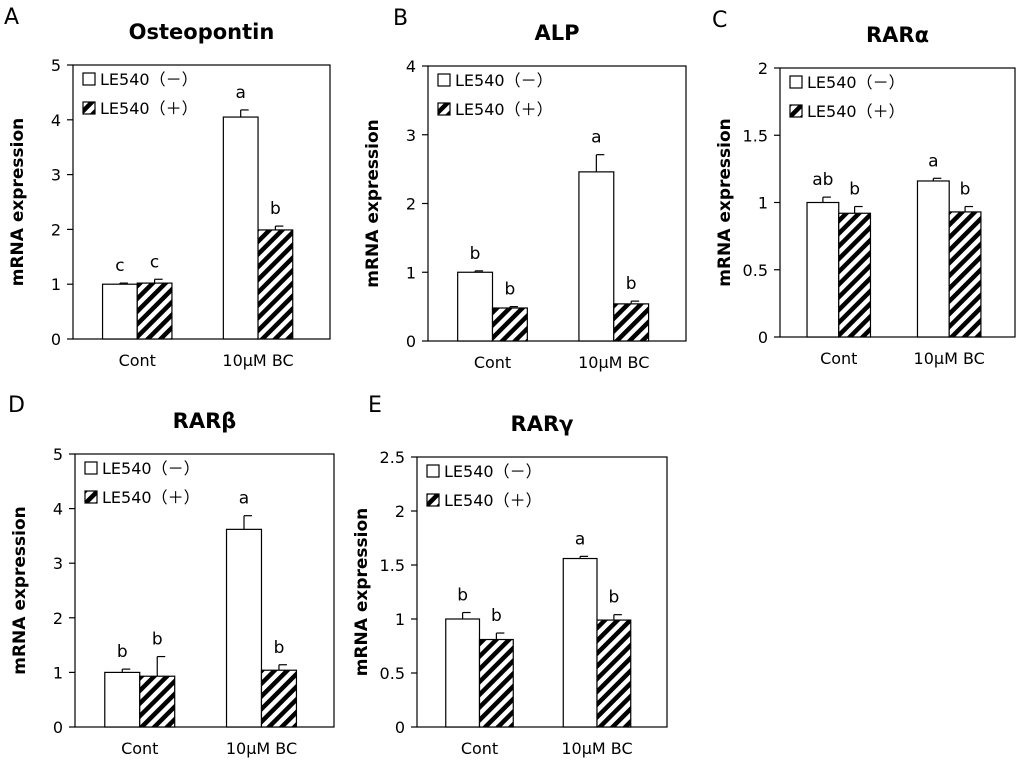 The height and width of the screenshot is (772, 1024). What do you see at coordinates (556, 33) in the screenshot?
I see `chart-title: ALP` at bounding box center [556, 33].